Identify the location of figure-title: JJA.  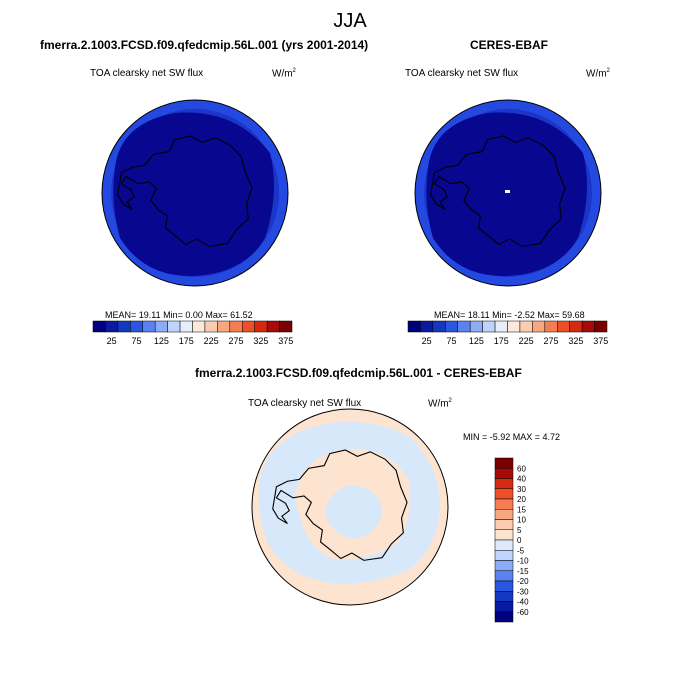
(350, 21).